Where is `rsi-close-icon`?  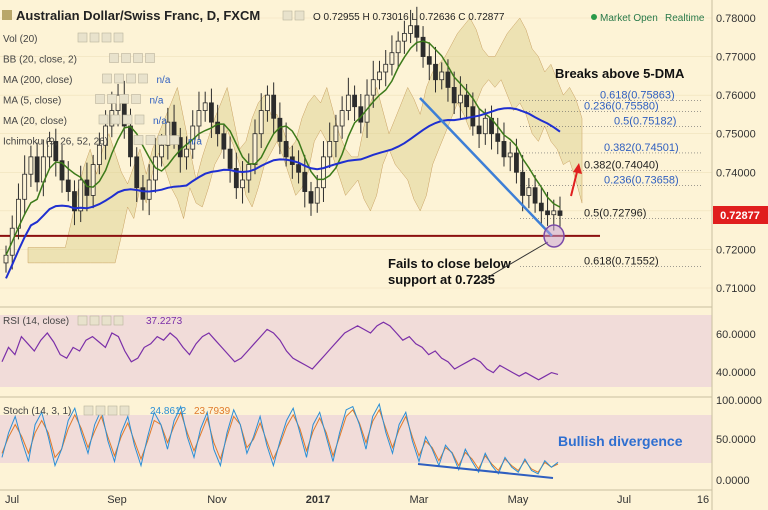 rsi-close-icon is located at coordinates (106, 320).